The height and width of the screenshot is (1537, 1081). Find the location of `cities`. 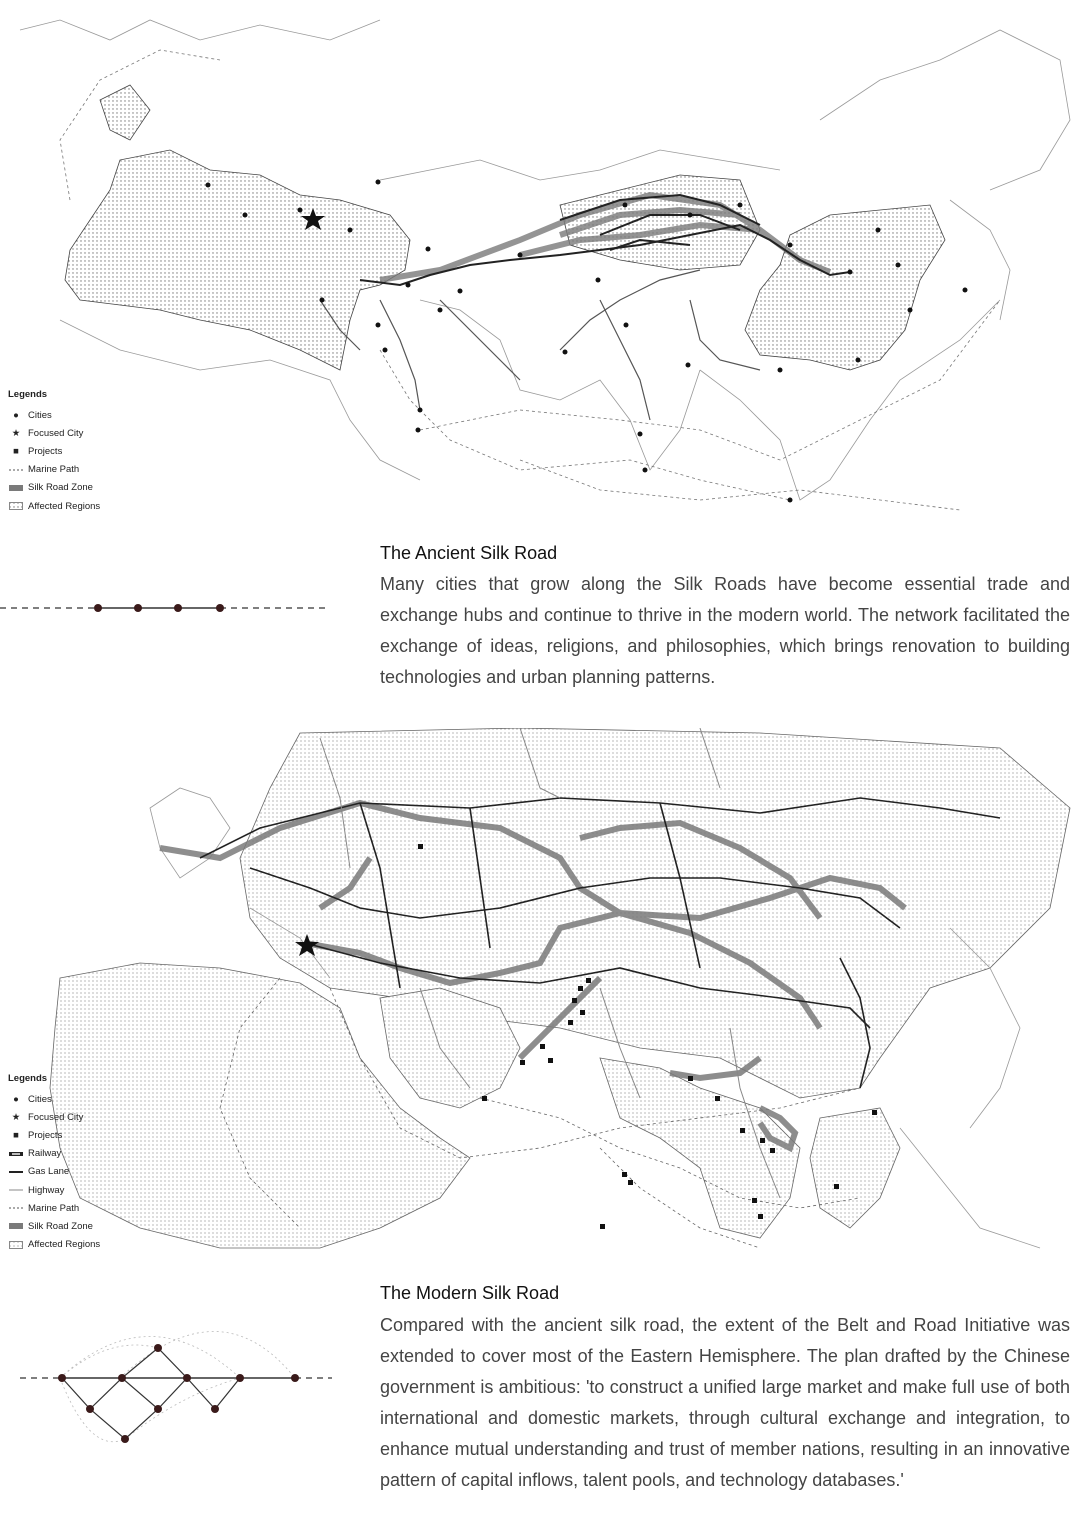

cities is located at coordinates (586, 341).